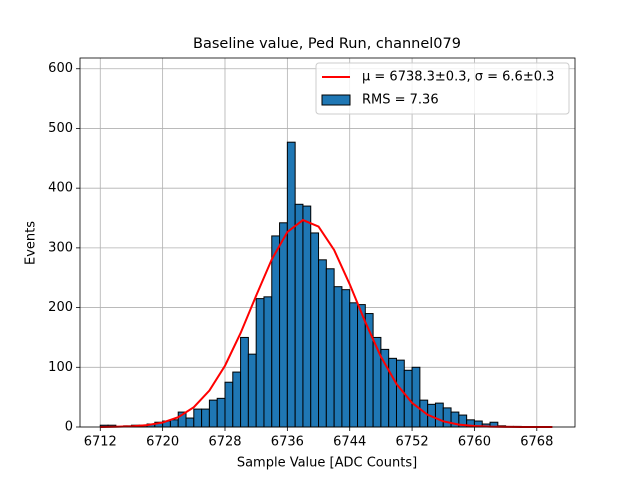 This screenshot has height=480, width=640. Describe the element at coordinates (474, 442) in the screenshot. I see `x-tick-label: 6760` at that location.